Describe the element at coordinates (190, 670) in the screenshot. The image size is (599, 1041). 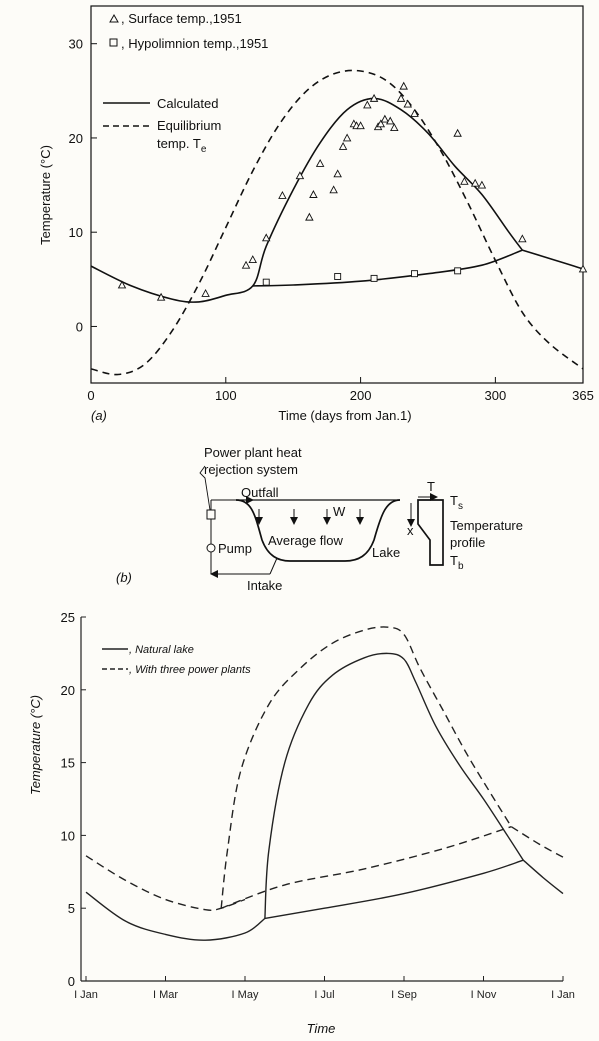
I see `legend-plants-label: , With three power plants` at that location.